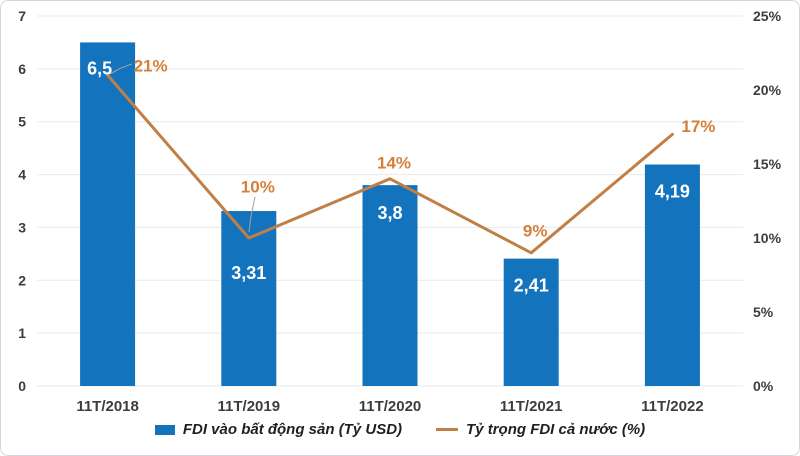 The image size is (800, 456). Describe the element at coordinates (535, 230) in the screenshot. I see `line-value-label: 9%` at that location.